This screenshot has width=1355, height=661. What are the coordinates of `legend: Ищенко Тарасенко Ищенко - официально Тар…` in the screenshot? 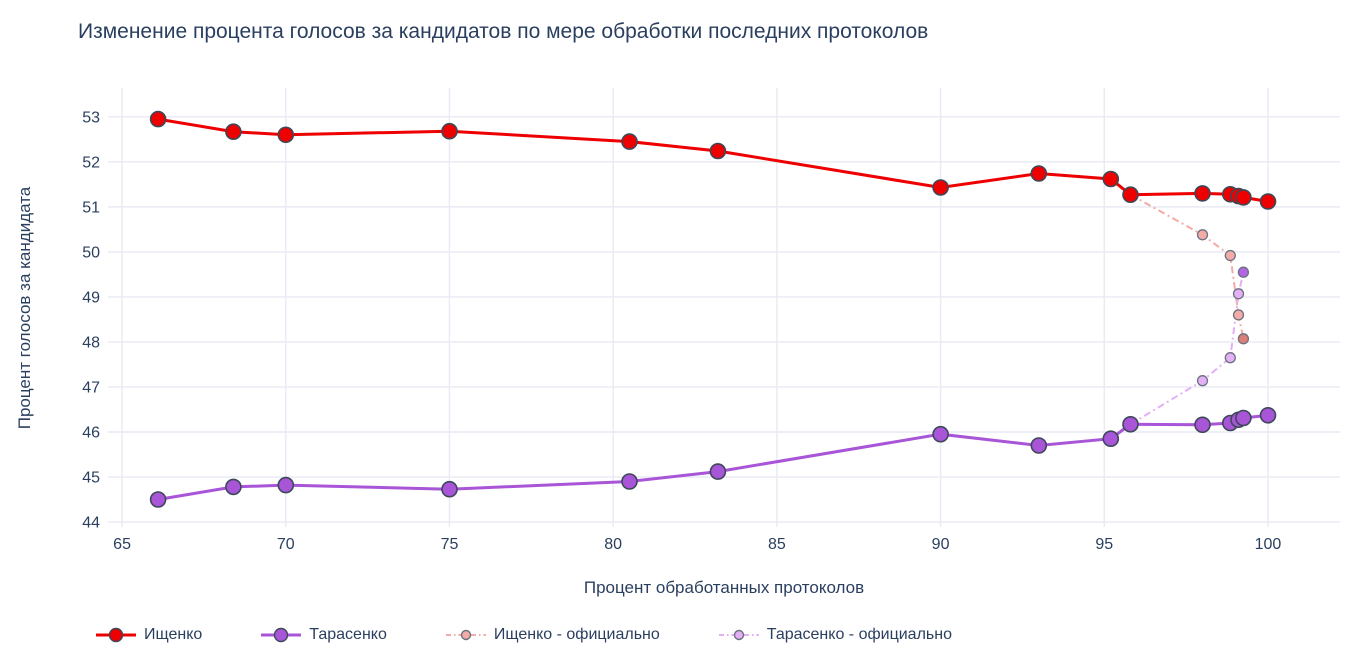 It's located at (523, 635).